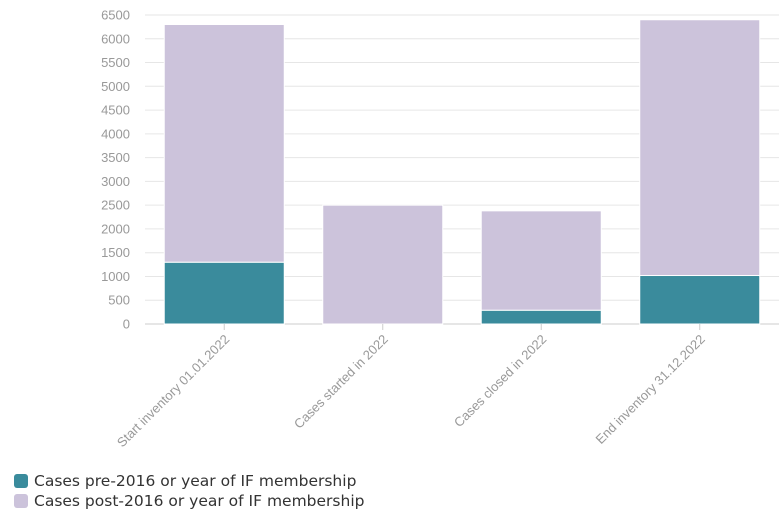 Image resolution: width=779 pixels, height=511 pixels. I want to click on legend-item-pre-2016: Cases pre-2016 or year of IF membership, so click(189, 481).